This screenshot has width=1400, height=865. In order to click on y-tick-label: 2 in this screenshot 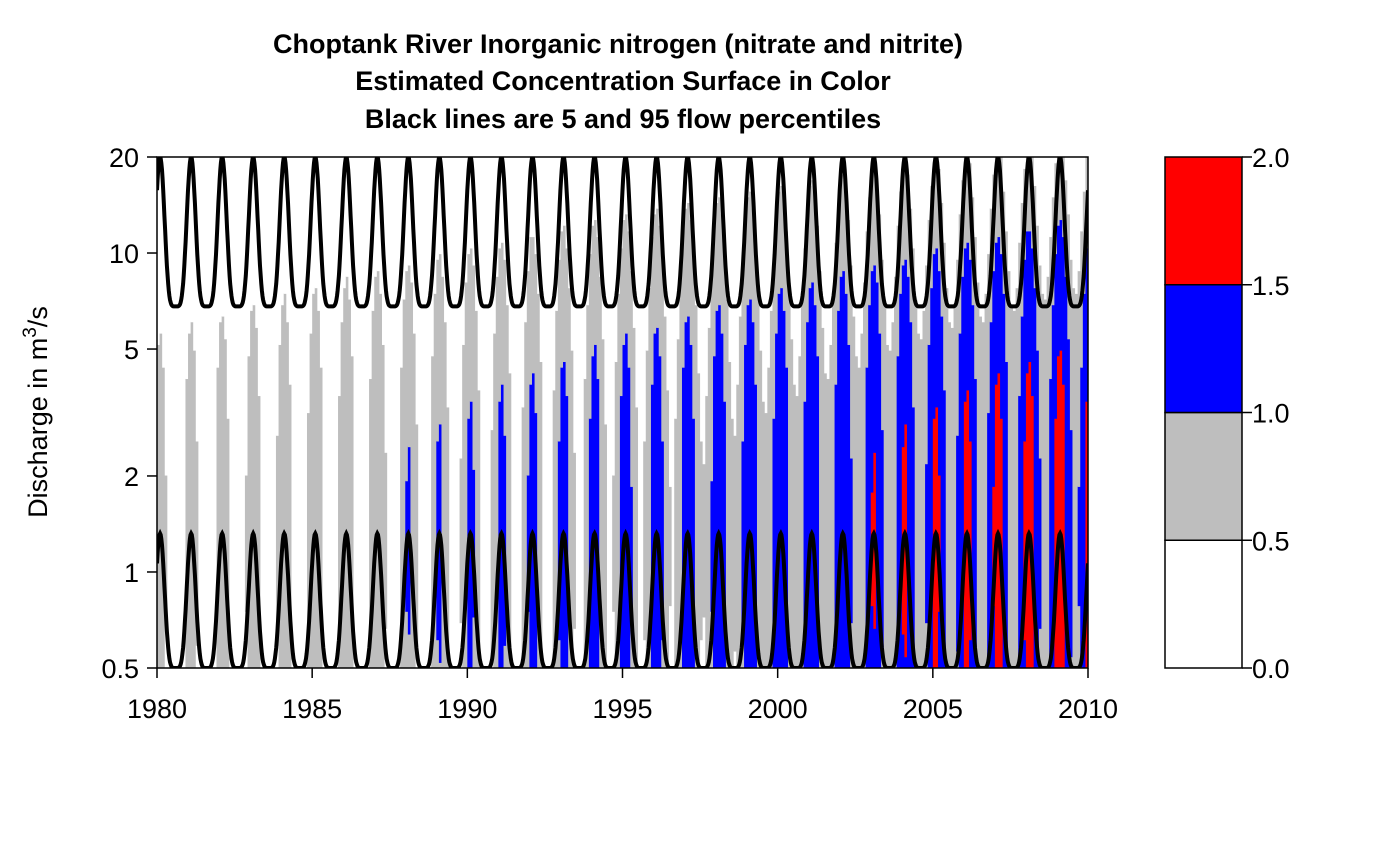, I will do `click(131, 477)`.